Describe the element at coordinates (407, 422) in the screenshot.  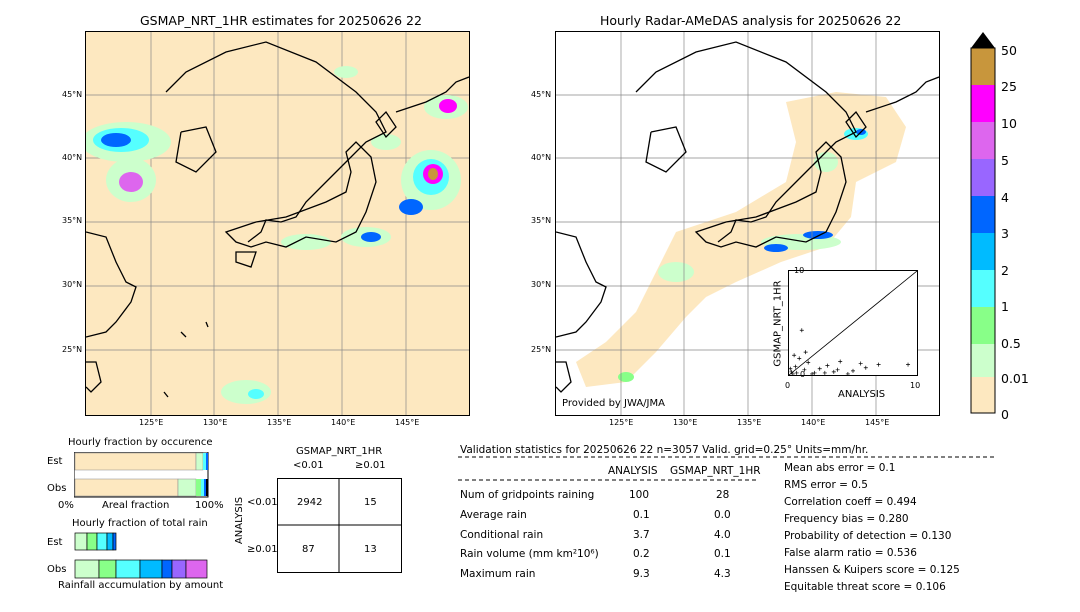
I see `left-lon-label-145: 145°E` at that location.